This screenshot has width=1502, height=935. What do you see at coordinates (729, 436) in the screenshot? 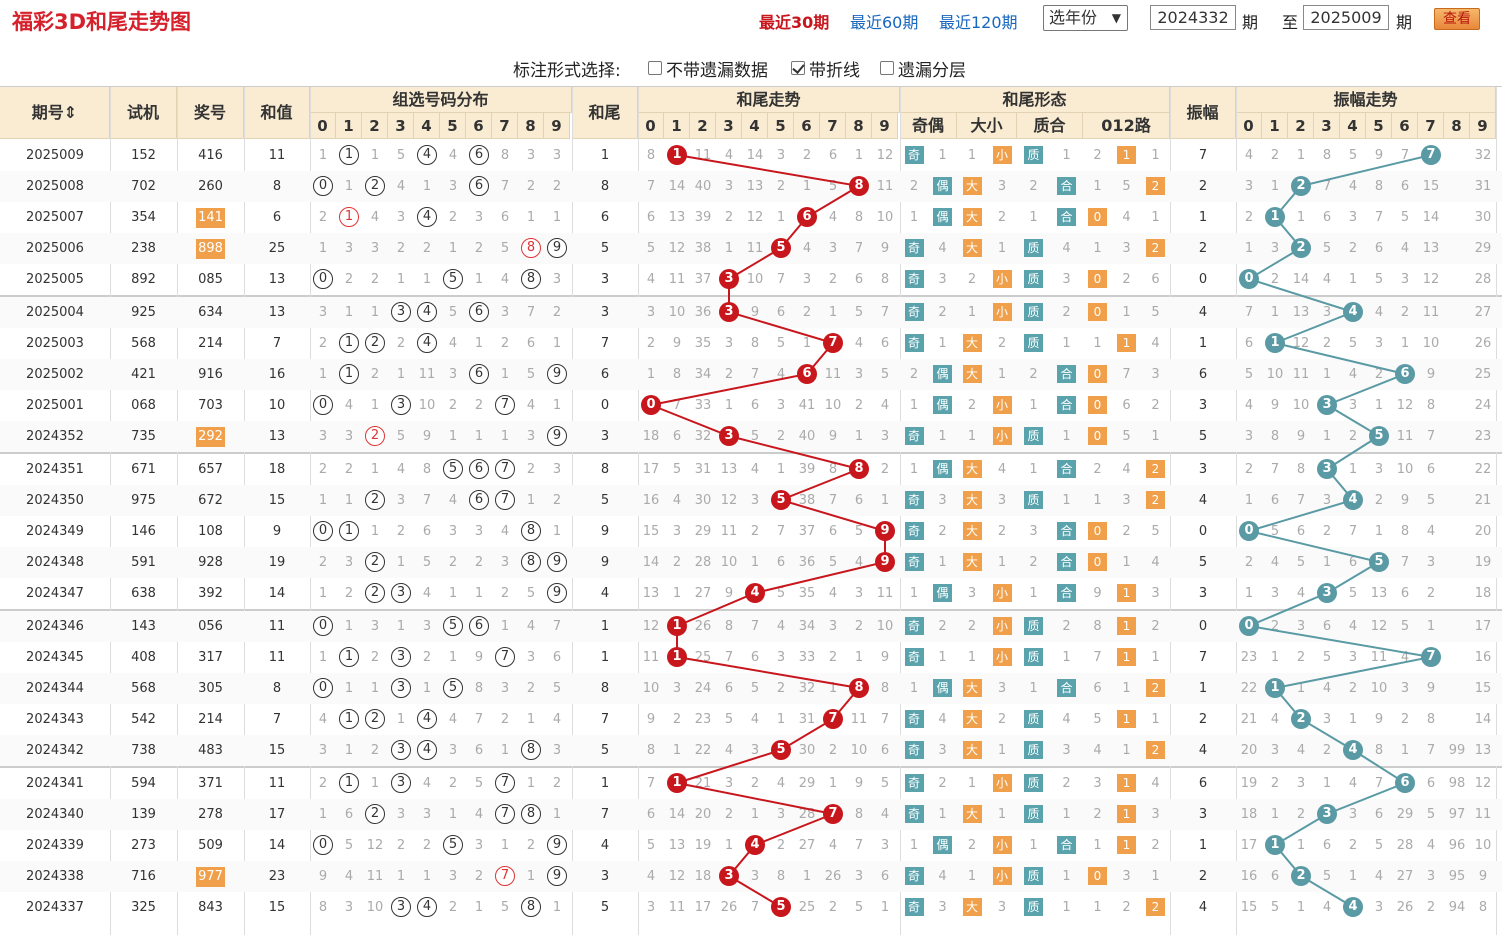
I see `tail-trend-ball: 3` at bounding box center [729, 436].